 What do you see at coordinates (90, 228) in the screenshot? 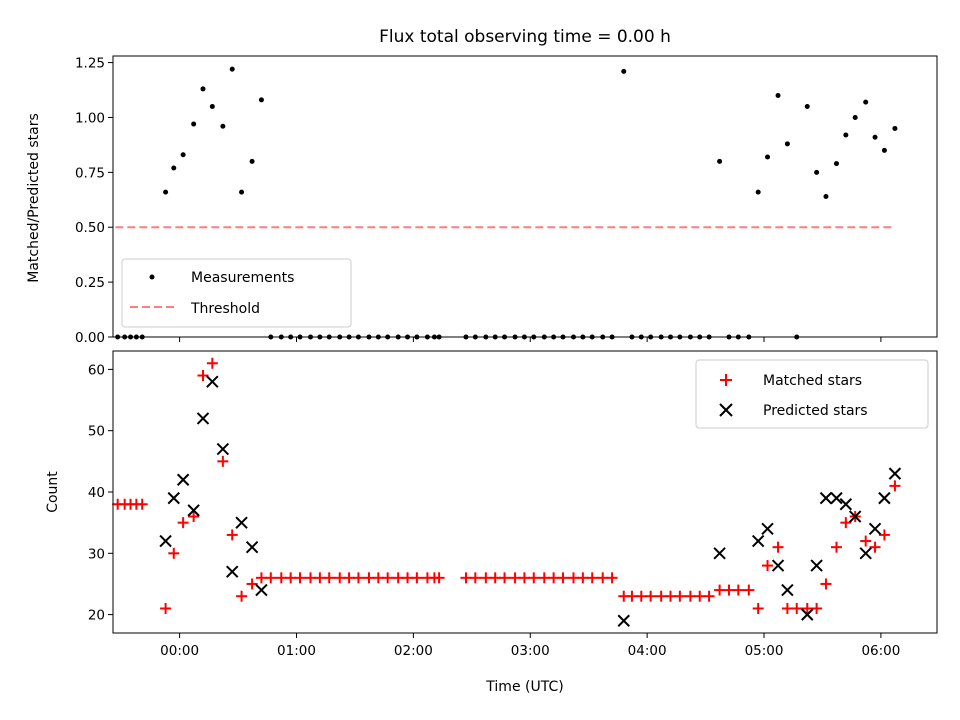
I see `y-tick-label: 0.50` at bounding box center [90, 228].